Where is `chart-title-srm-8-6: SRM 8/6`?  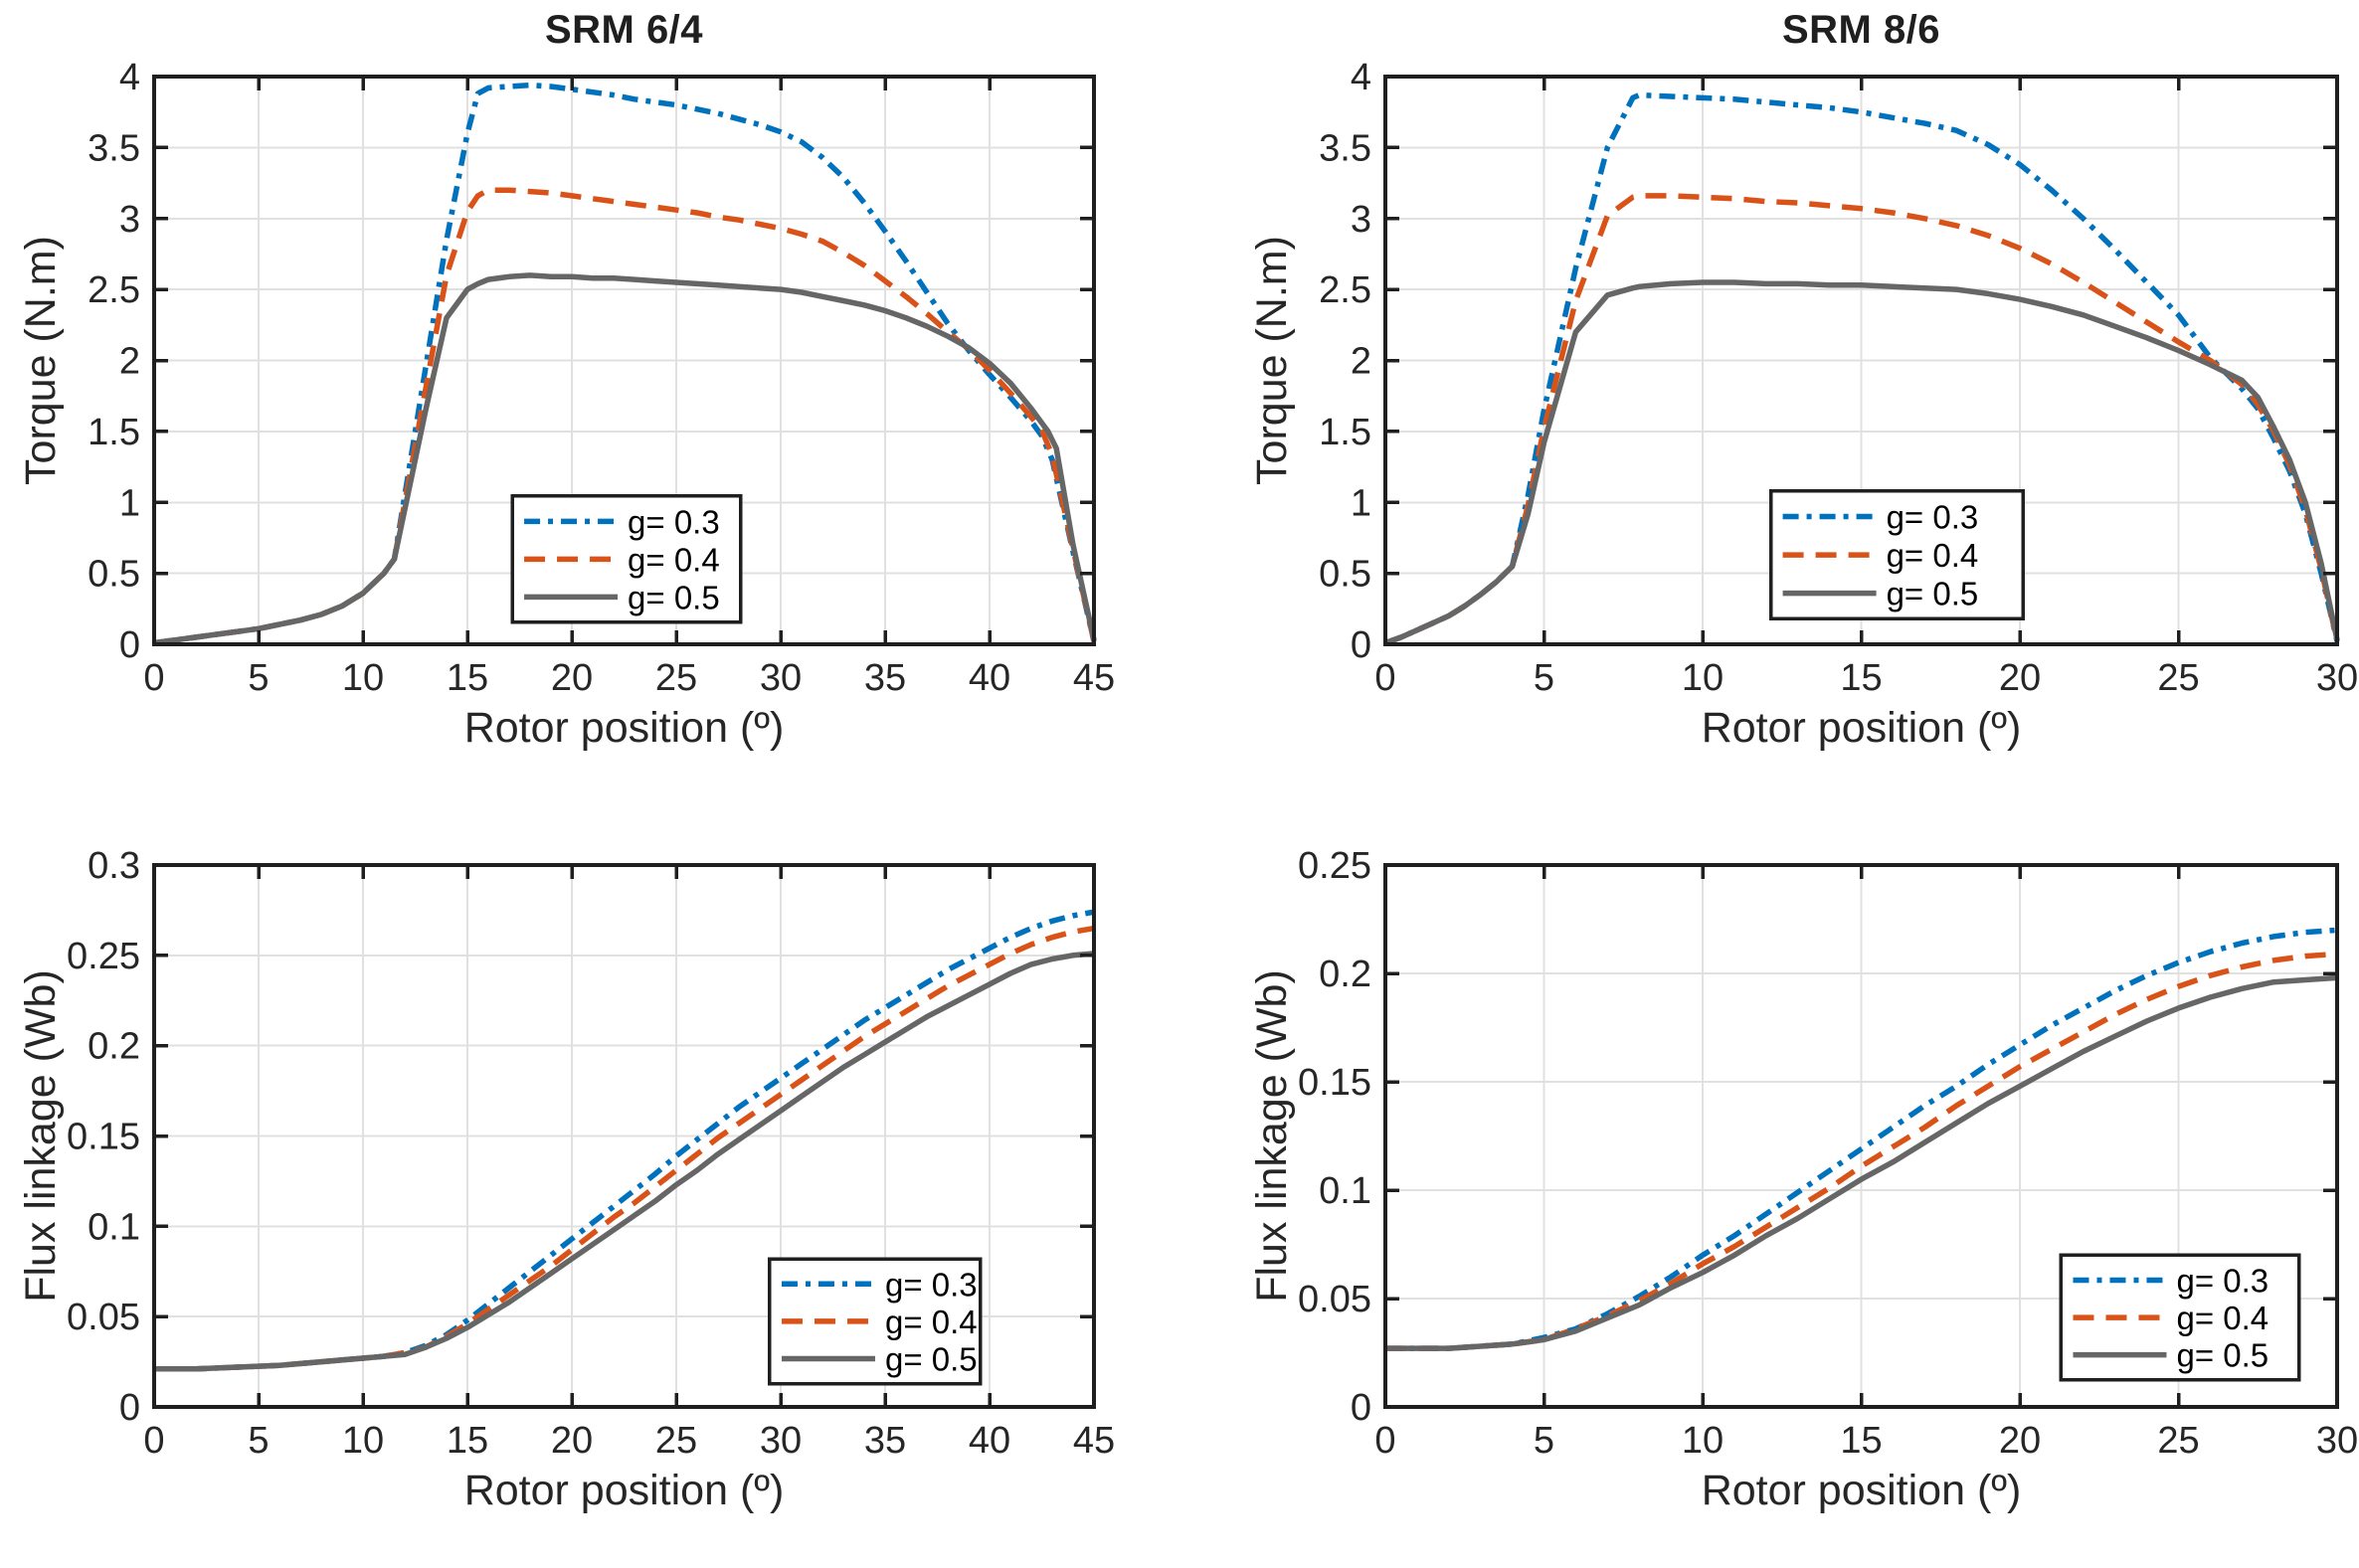 chart-title-srm-8-6: SRM 8/6 is located at coordinates (1861, 30).